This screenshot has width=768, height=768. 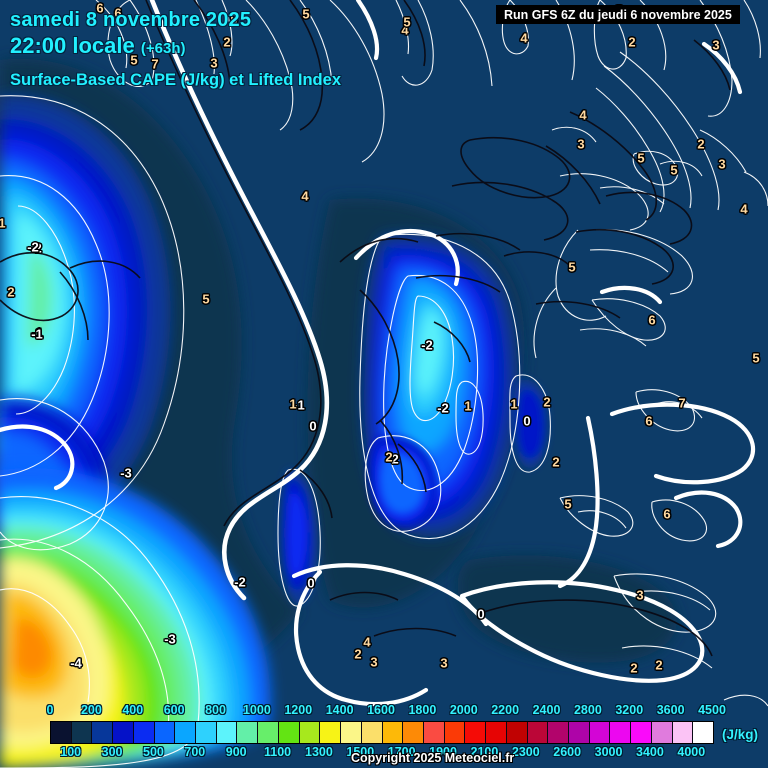 What do you see at coordinates (712, 710) in the screenshot?
I see `color-scale-tick: 4500` at bounding box center [712, 710].